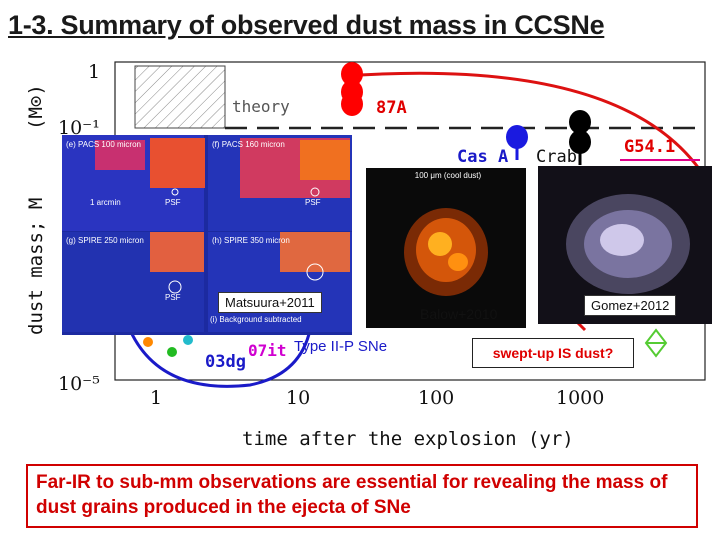 The image size is (720, 540). Describe the element at coordinates (630, 305) in the screenshot. I see `gomez-caption: Gomez+2012` at that location.